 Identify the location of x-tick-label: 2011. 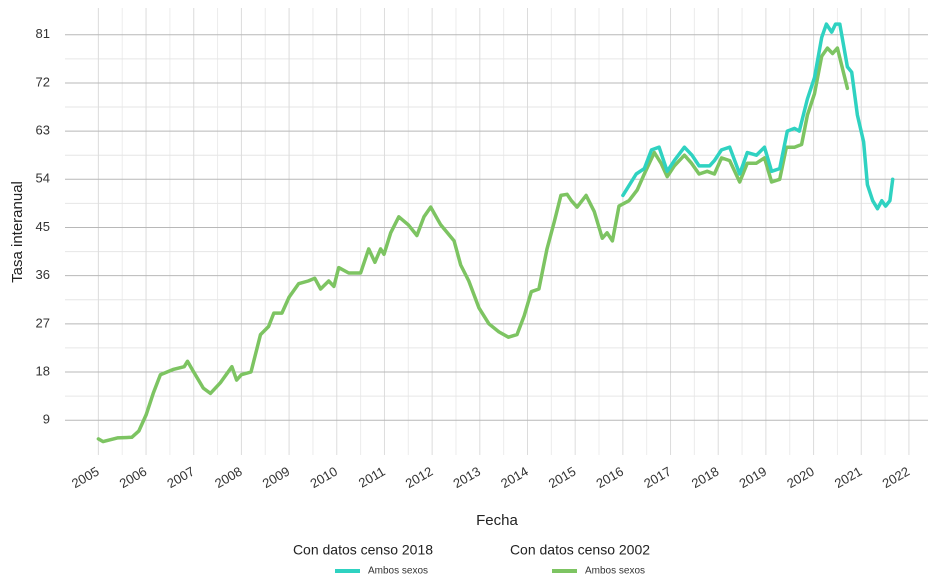
(372, 477).